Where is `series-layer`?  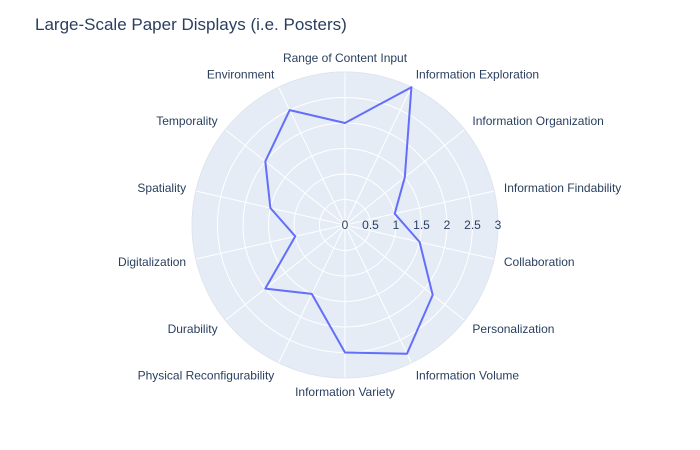
series-layer is located at coordinates (349, 220).